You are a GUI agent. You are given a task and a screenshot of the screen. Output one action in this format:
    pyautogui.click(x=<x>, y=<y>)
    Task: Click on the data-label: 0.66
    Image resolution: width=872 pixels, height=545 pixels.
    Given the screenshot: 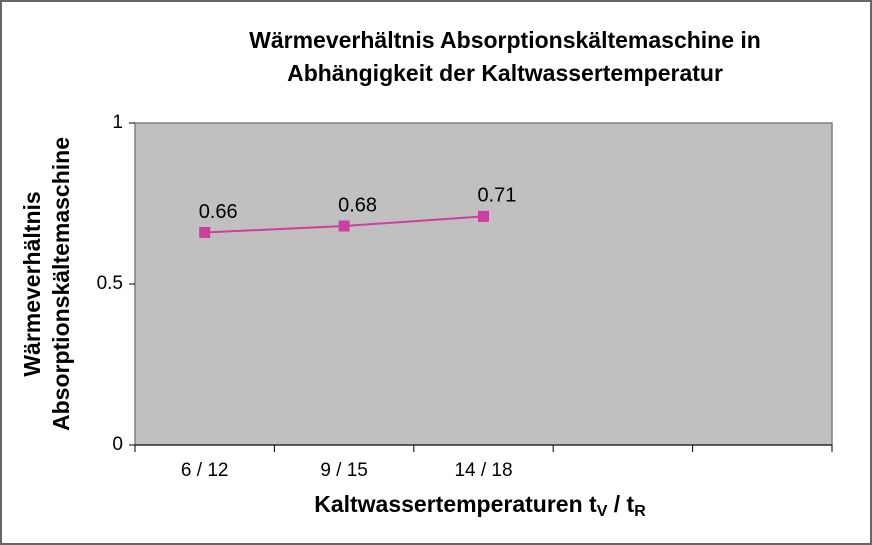 What is the action you would take?
    pyautogui.click(x=218, y=212)
    